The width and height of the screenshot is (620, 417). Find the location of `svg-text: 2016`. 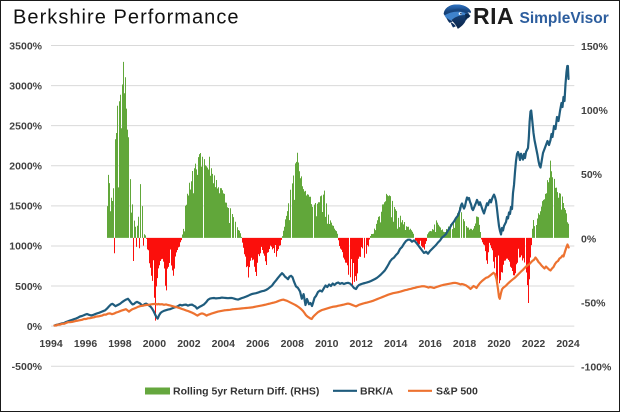

svg-text: 2016 is located at coordinates (431, 344).